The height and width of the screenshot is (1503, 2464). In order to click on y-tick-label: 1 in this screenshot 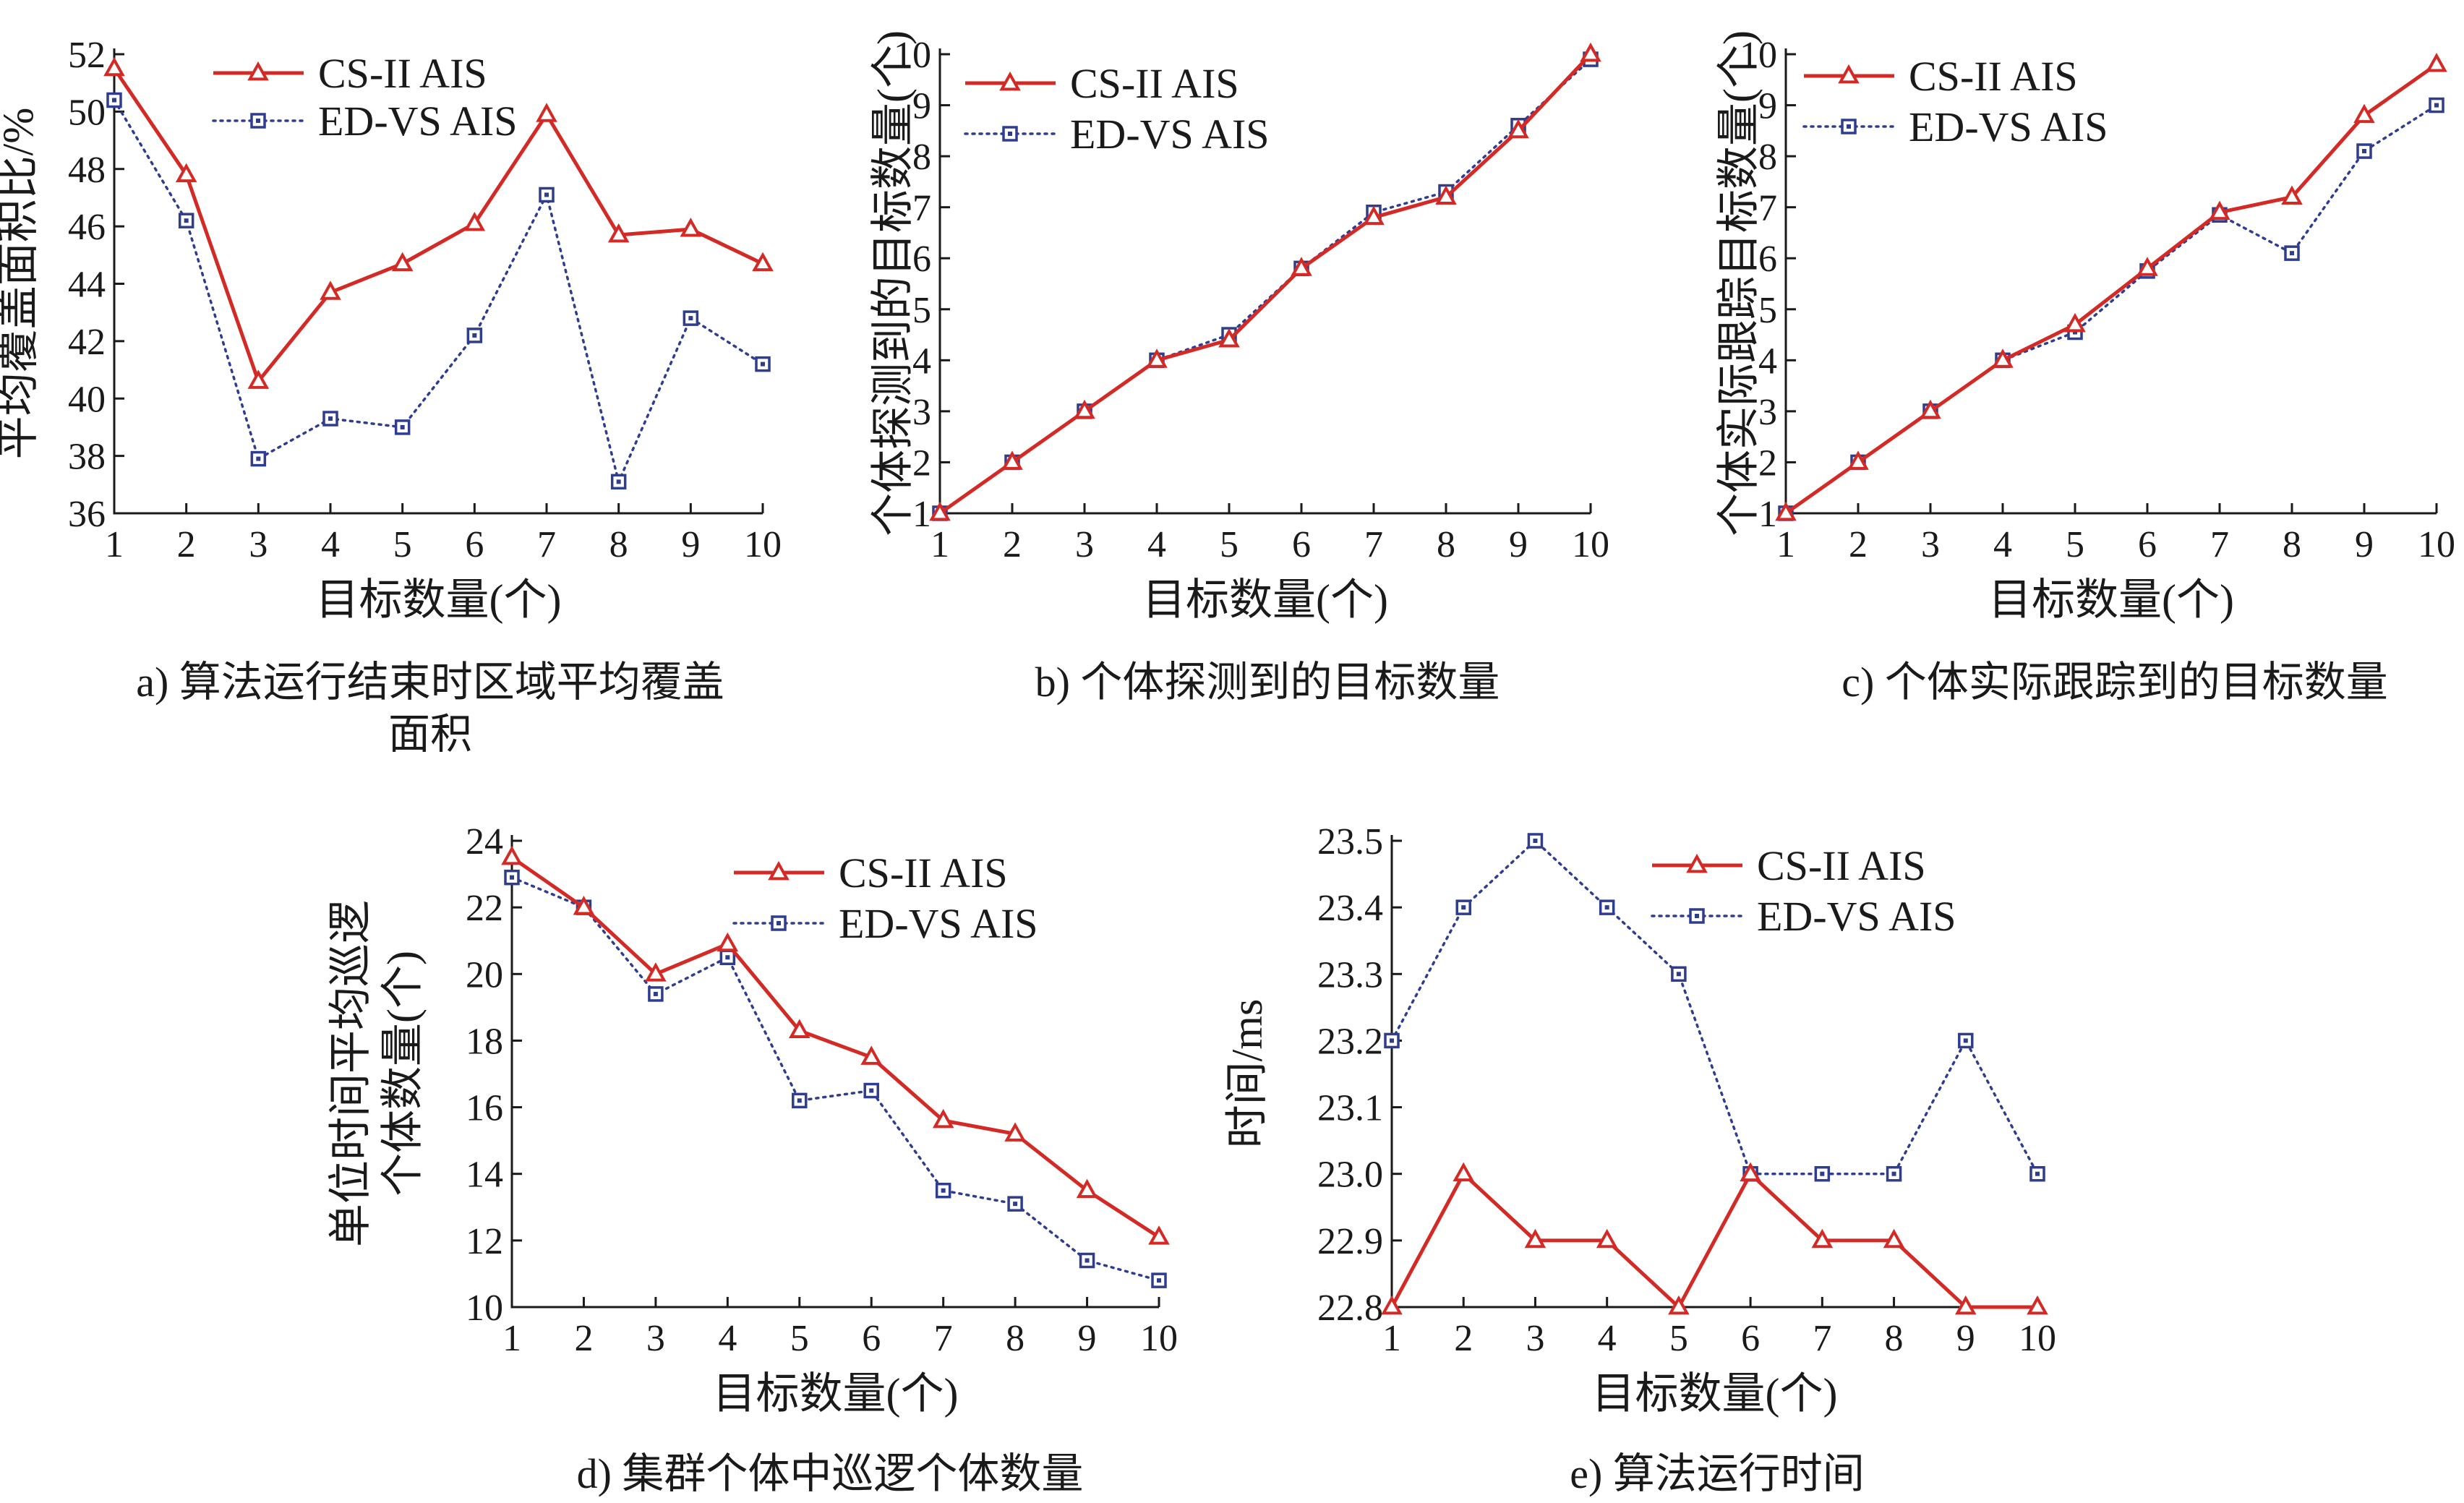, I will do `click(921, 514)`.